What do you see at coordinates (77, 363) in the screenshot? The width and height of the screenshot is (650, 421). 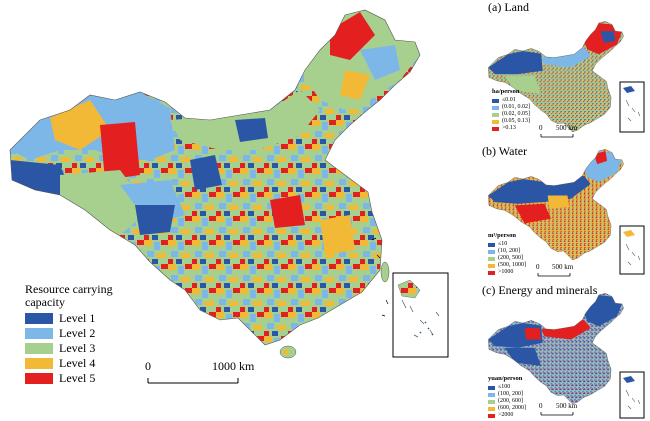 I see `legend-label: Level 4` at bounding box center [77, 363].